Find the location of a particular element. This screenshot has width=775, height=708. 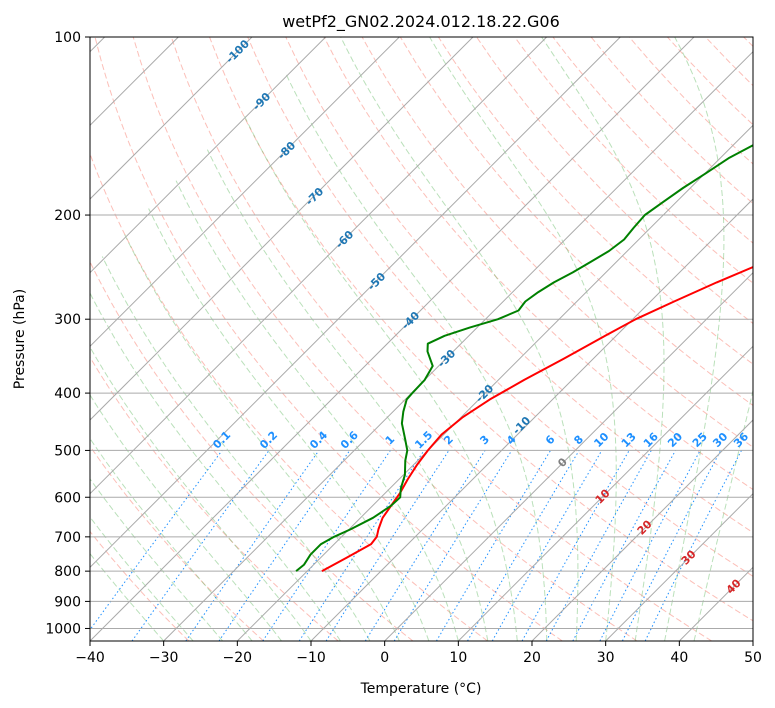

x-tick-label: 50 is located at coordinates (753, 658).